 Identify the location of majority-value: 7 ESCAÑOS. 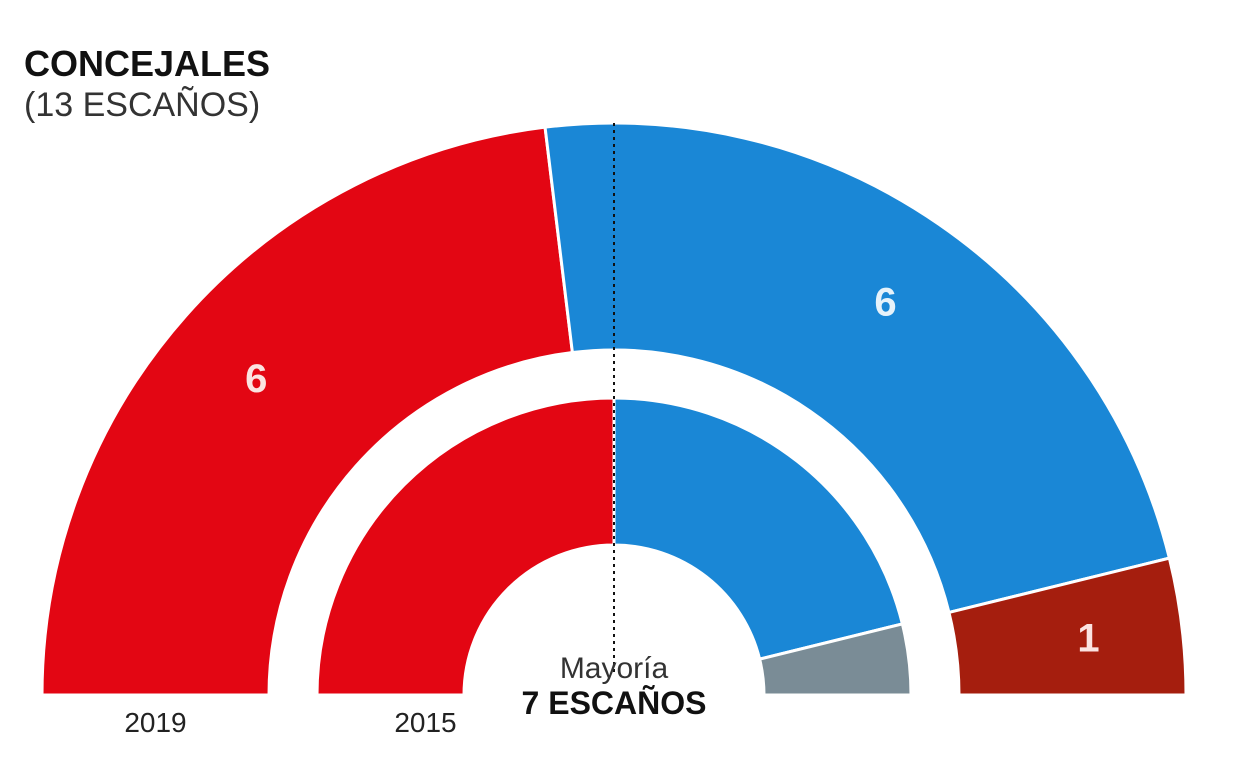
(614, 703).